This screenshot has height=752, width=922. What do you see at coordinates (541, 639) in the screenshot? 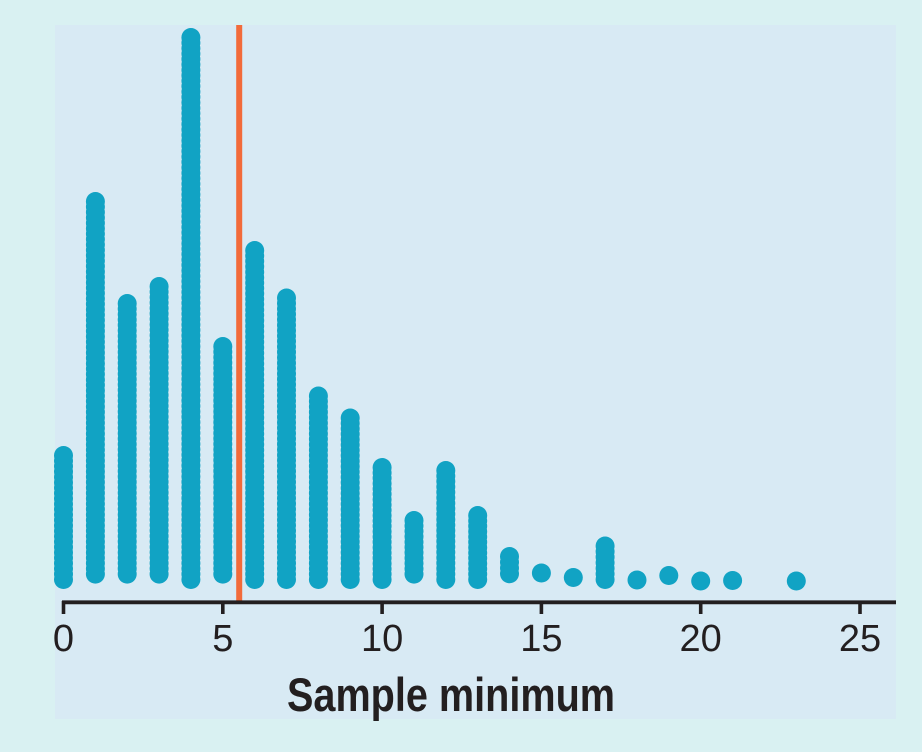
I see `svg-text: 15` at bounding box center [541, 639].